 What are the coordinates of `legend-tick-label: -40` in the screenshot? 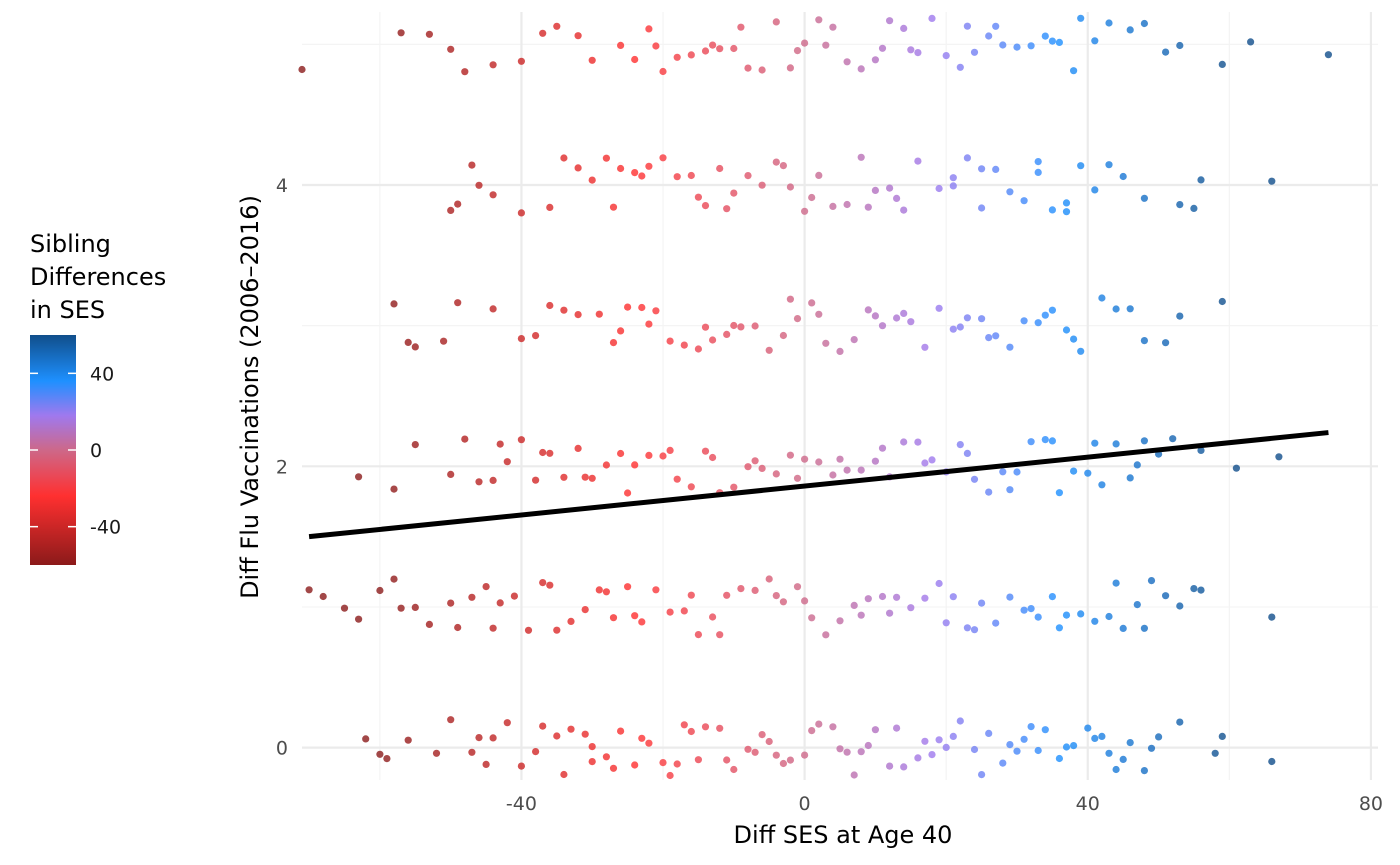 It's located at (105, 528).